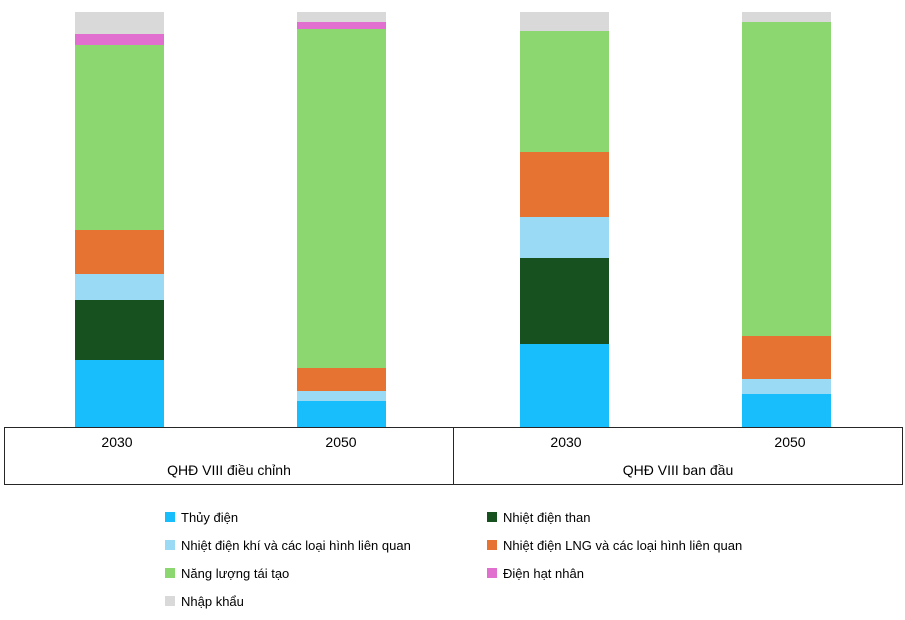 Image resolution: width=905 pixels, height=620 pixels. Describe the element at coordinates (614, 573) in the screenshot. I see `legend-item: Điện hạt nhân` at that location.